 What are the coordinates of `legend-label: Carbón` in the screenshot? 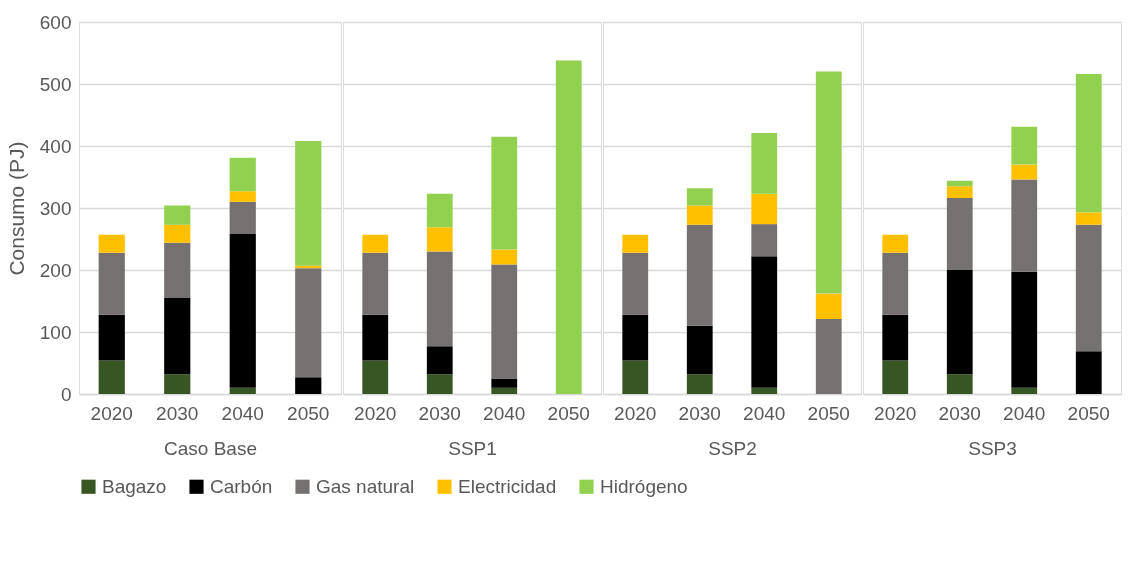 It's located at (241, 486).